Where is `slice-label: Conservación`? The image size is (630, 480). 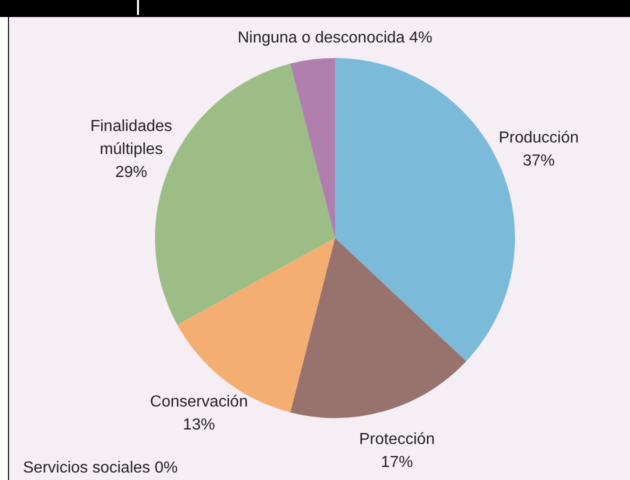
slice-label: Conservación is located at coordinates (199, 401).